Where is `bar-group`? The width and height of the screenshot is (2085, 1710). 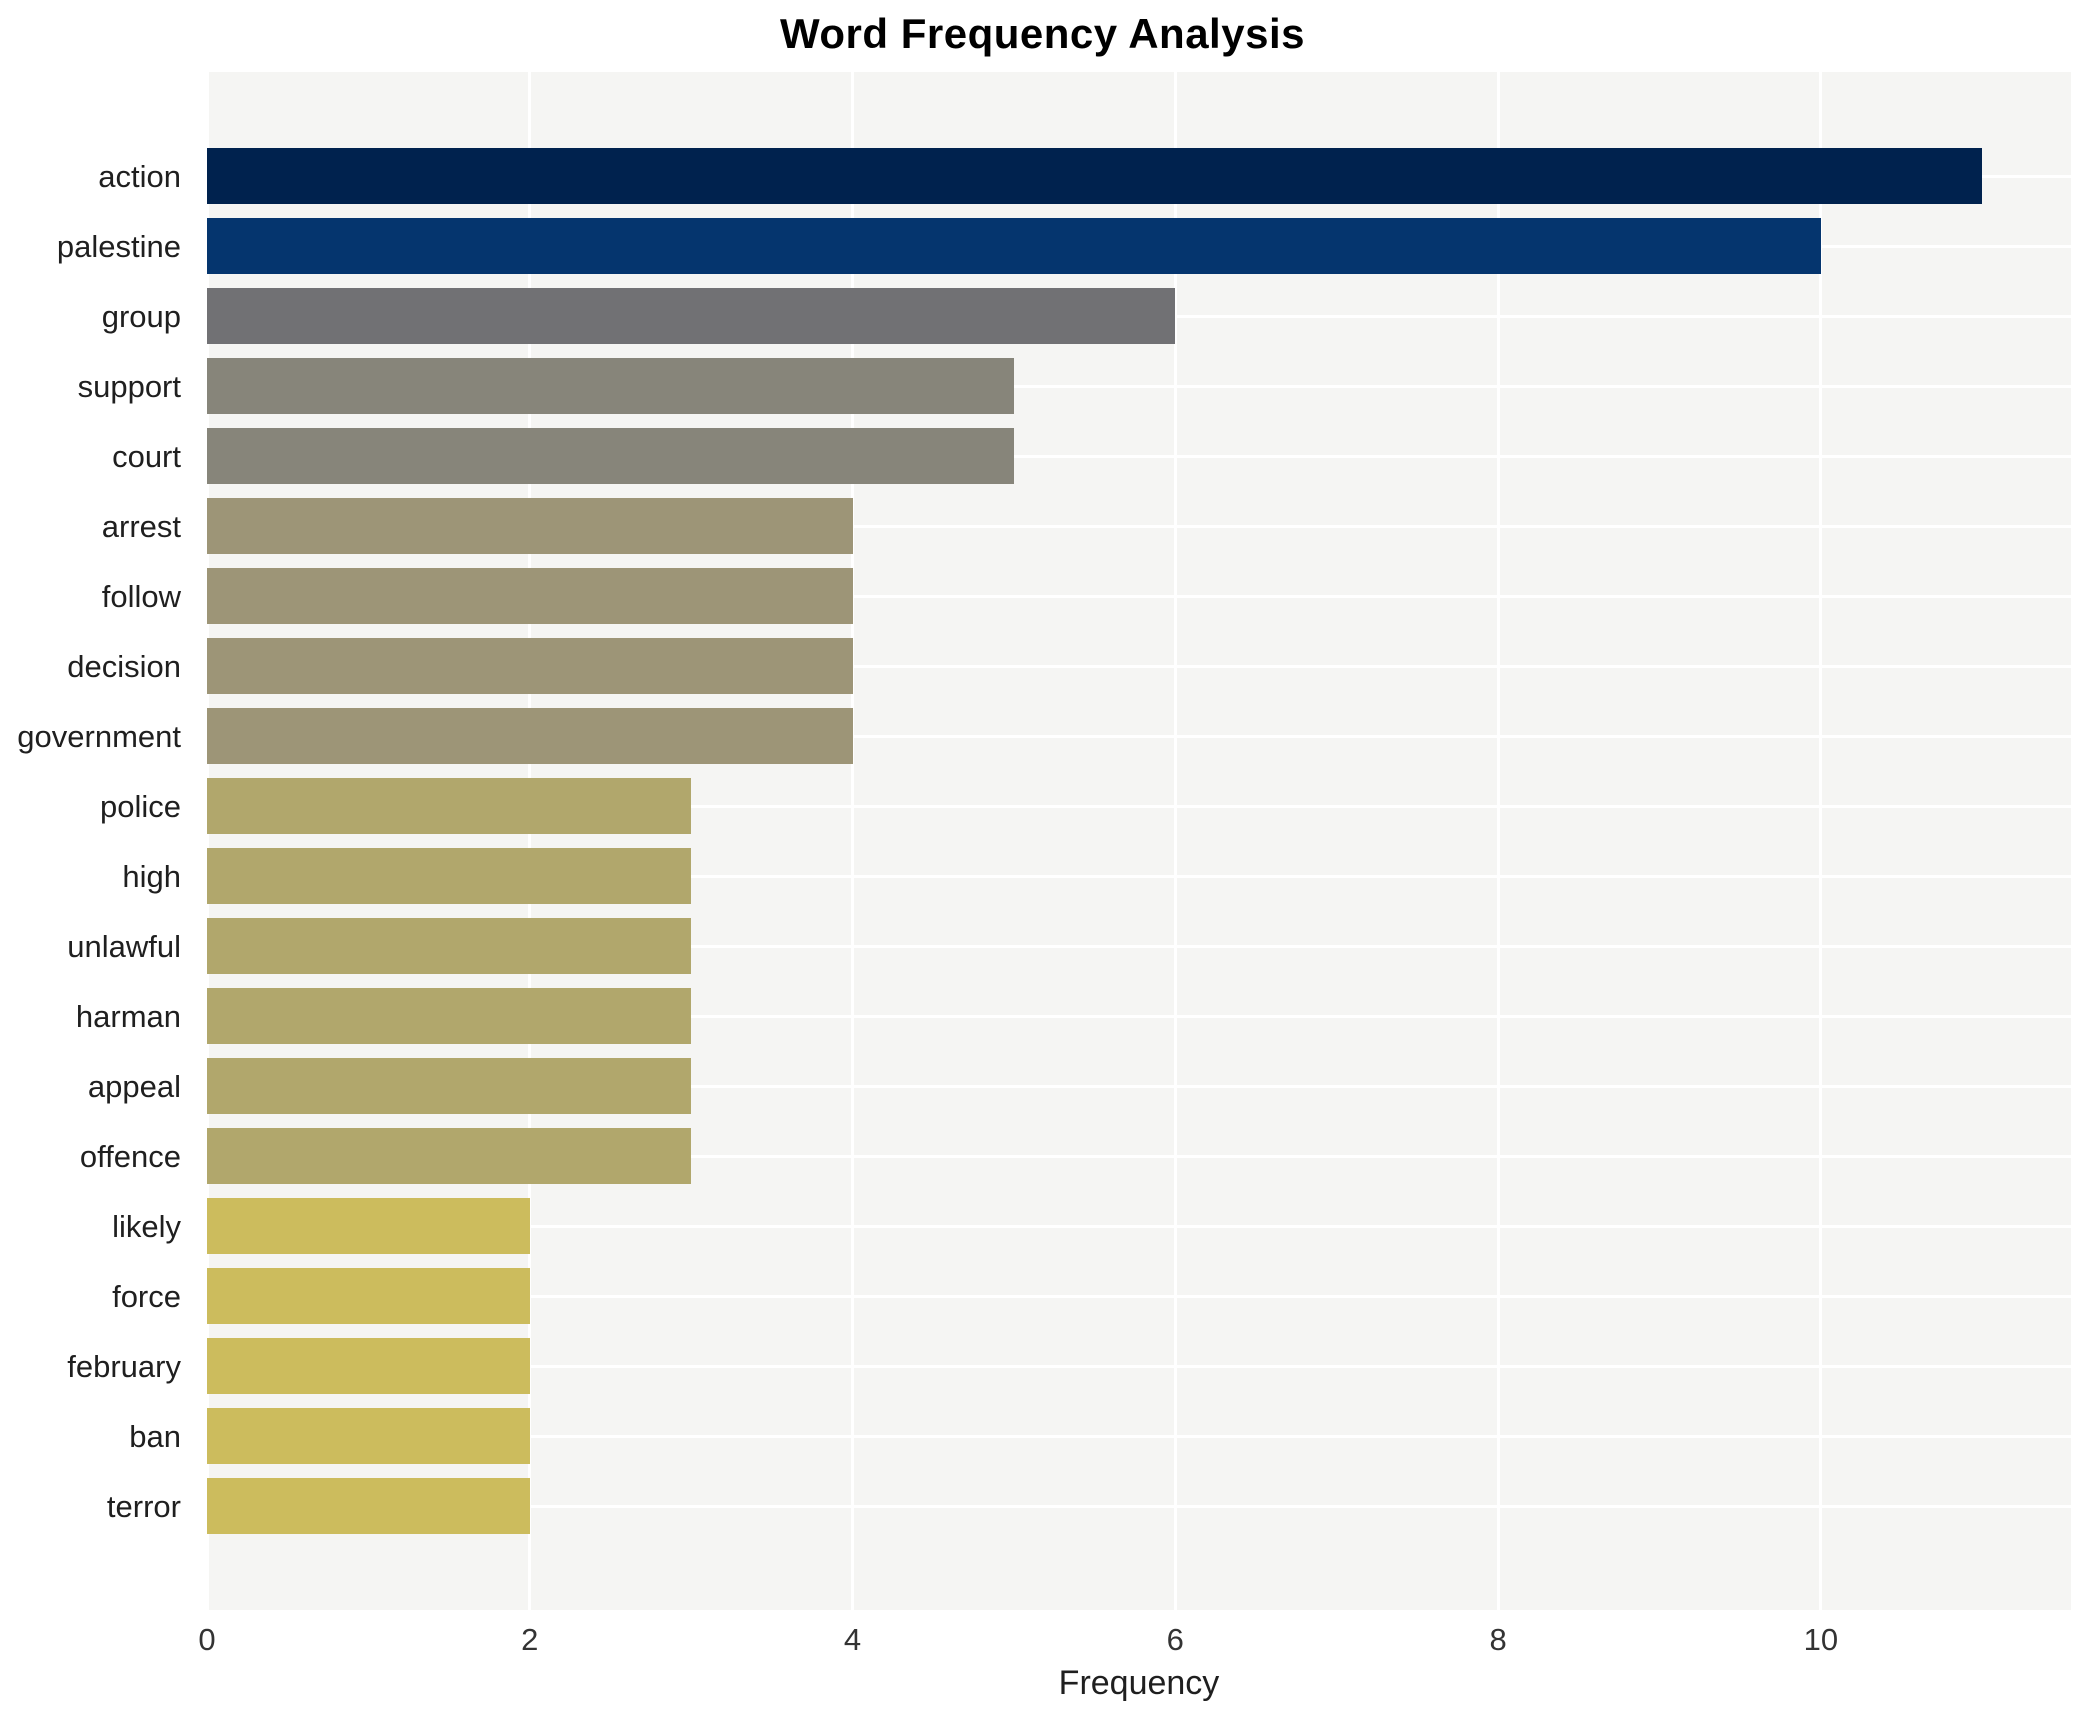
bar-group is located at coordinates (691, 316).